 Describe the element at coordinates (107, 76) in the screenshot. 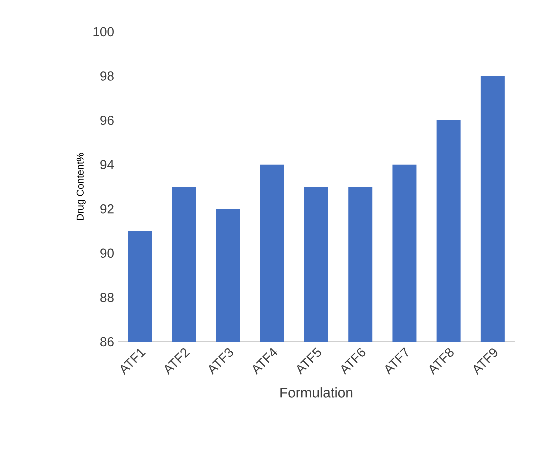

I see `y-tick-label: 98` at that location.